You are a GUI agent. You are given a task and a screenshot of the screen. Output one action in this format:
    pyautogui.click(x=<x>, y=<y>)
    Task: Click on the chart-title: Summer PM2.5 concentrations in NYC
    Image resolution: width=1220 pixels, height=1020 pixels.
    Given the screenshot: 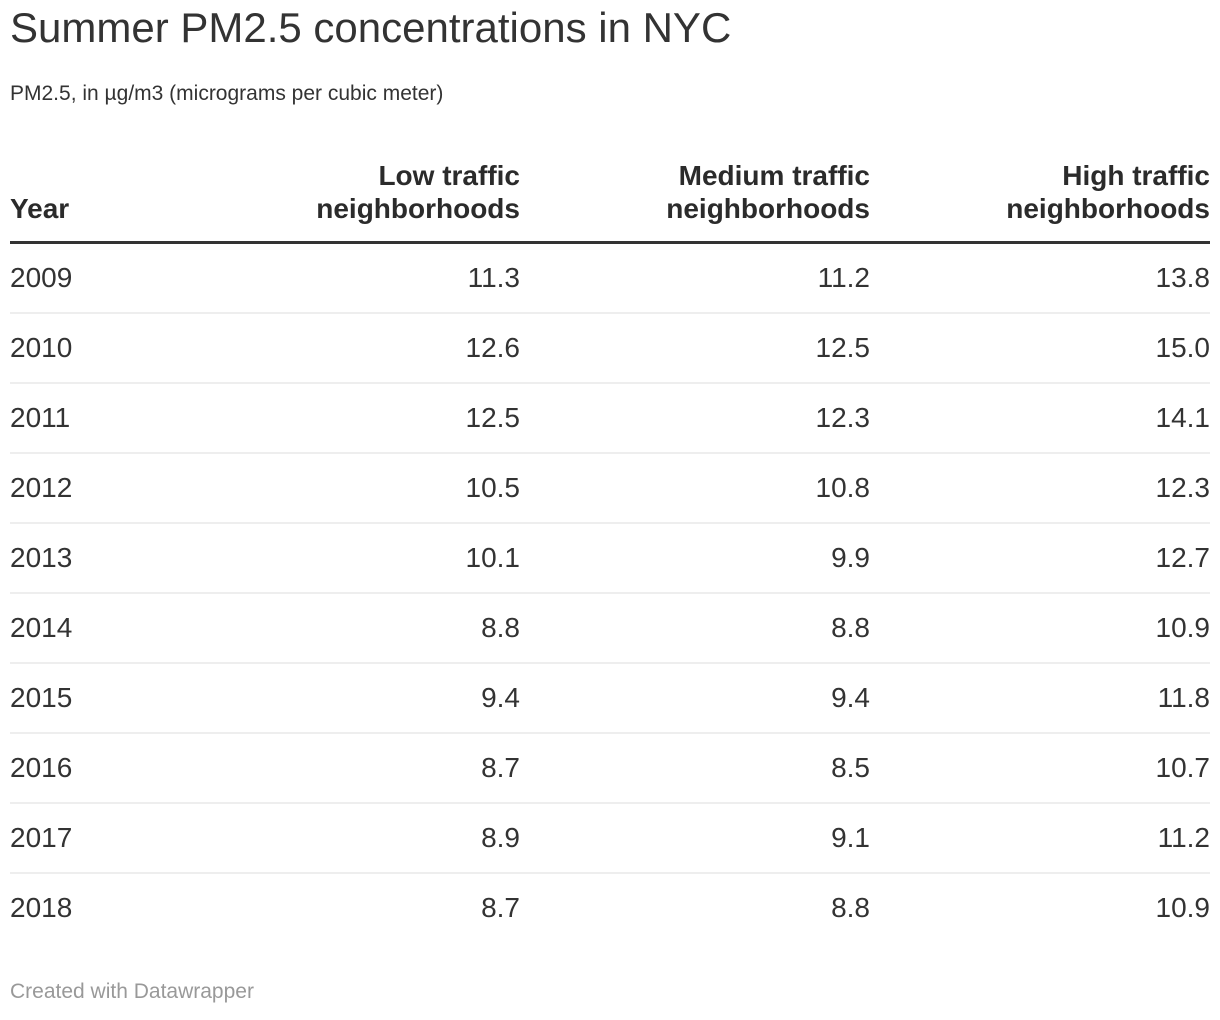 What is the action you would take?
    pyautogui.click(x=371, y=27)
    